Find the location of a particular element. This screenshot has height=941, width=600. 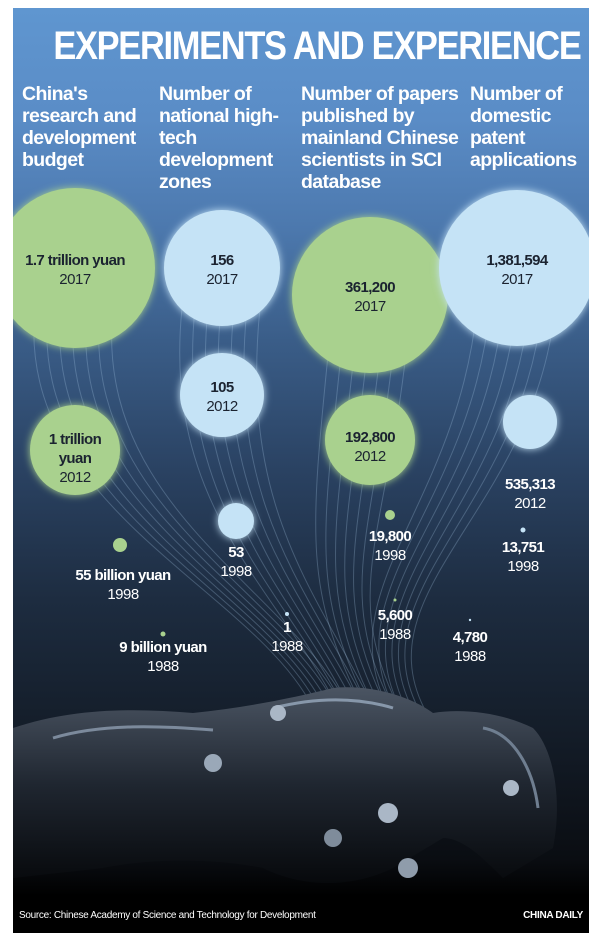

data-label-value: 55 billion yuan is located at coordinates (123, 575).